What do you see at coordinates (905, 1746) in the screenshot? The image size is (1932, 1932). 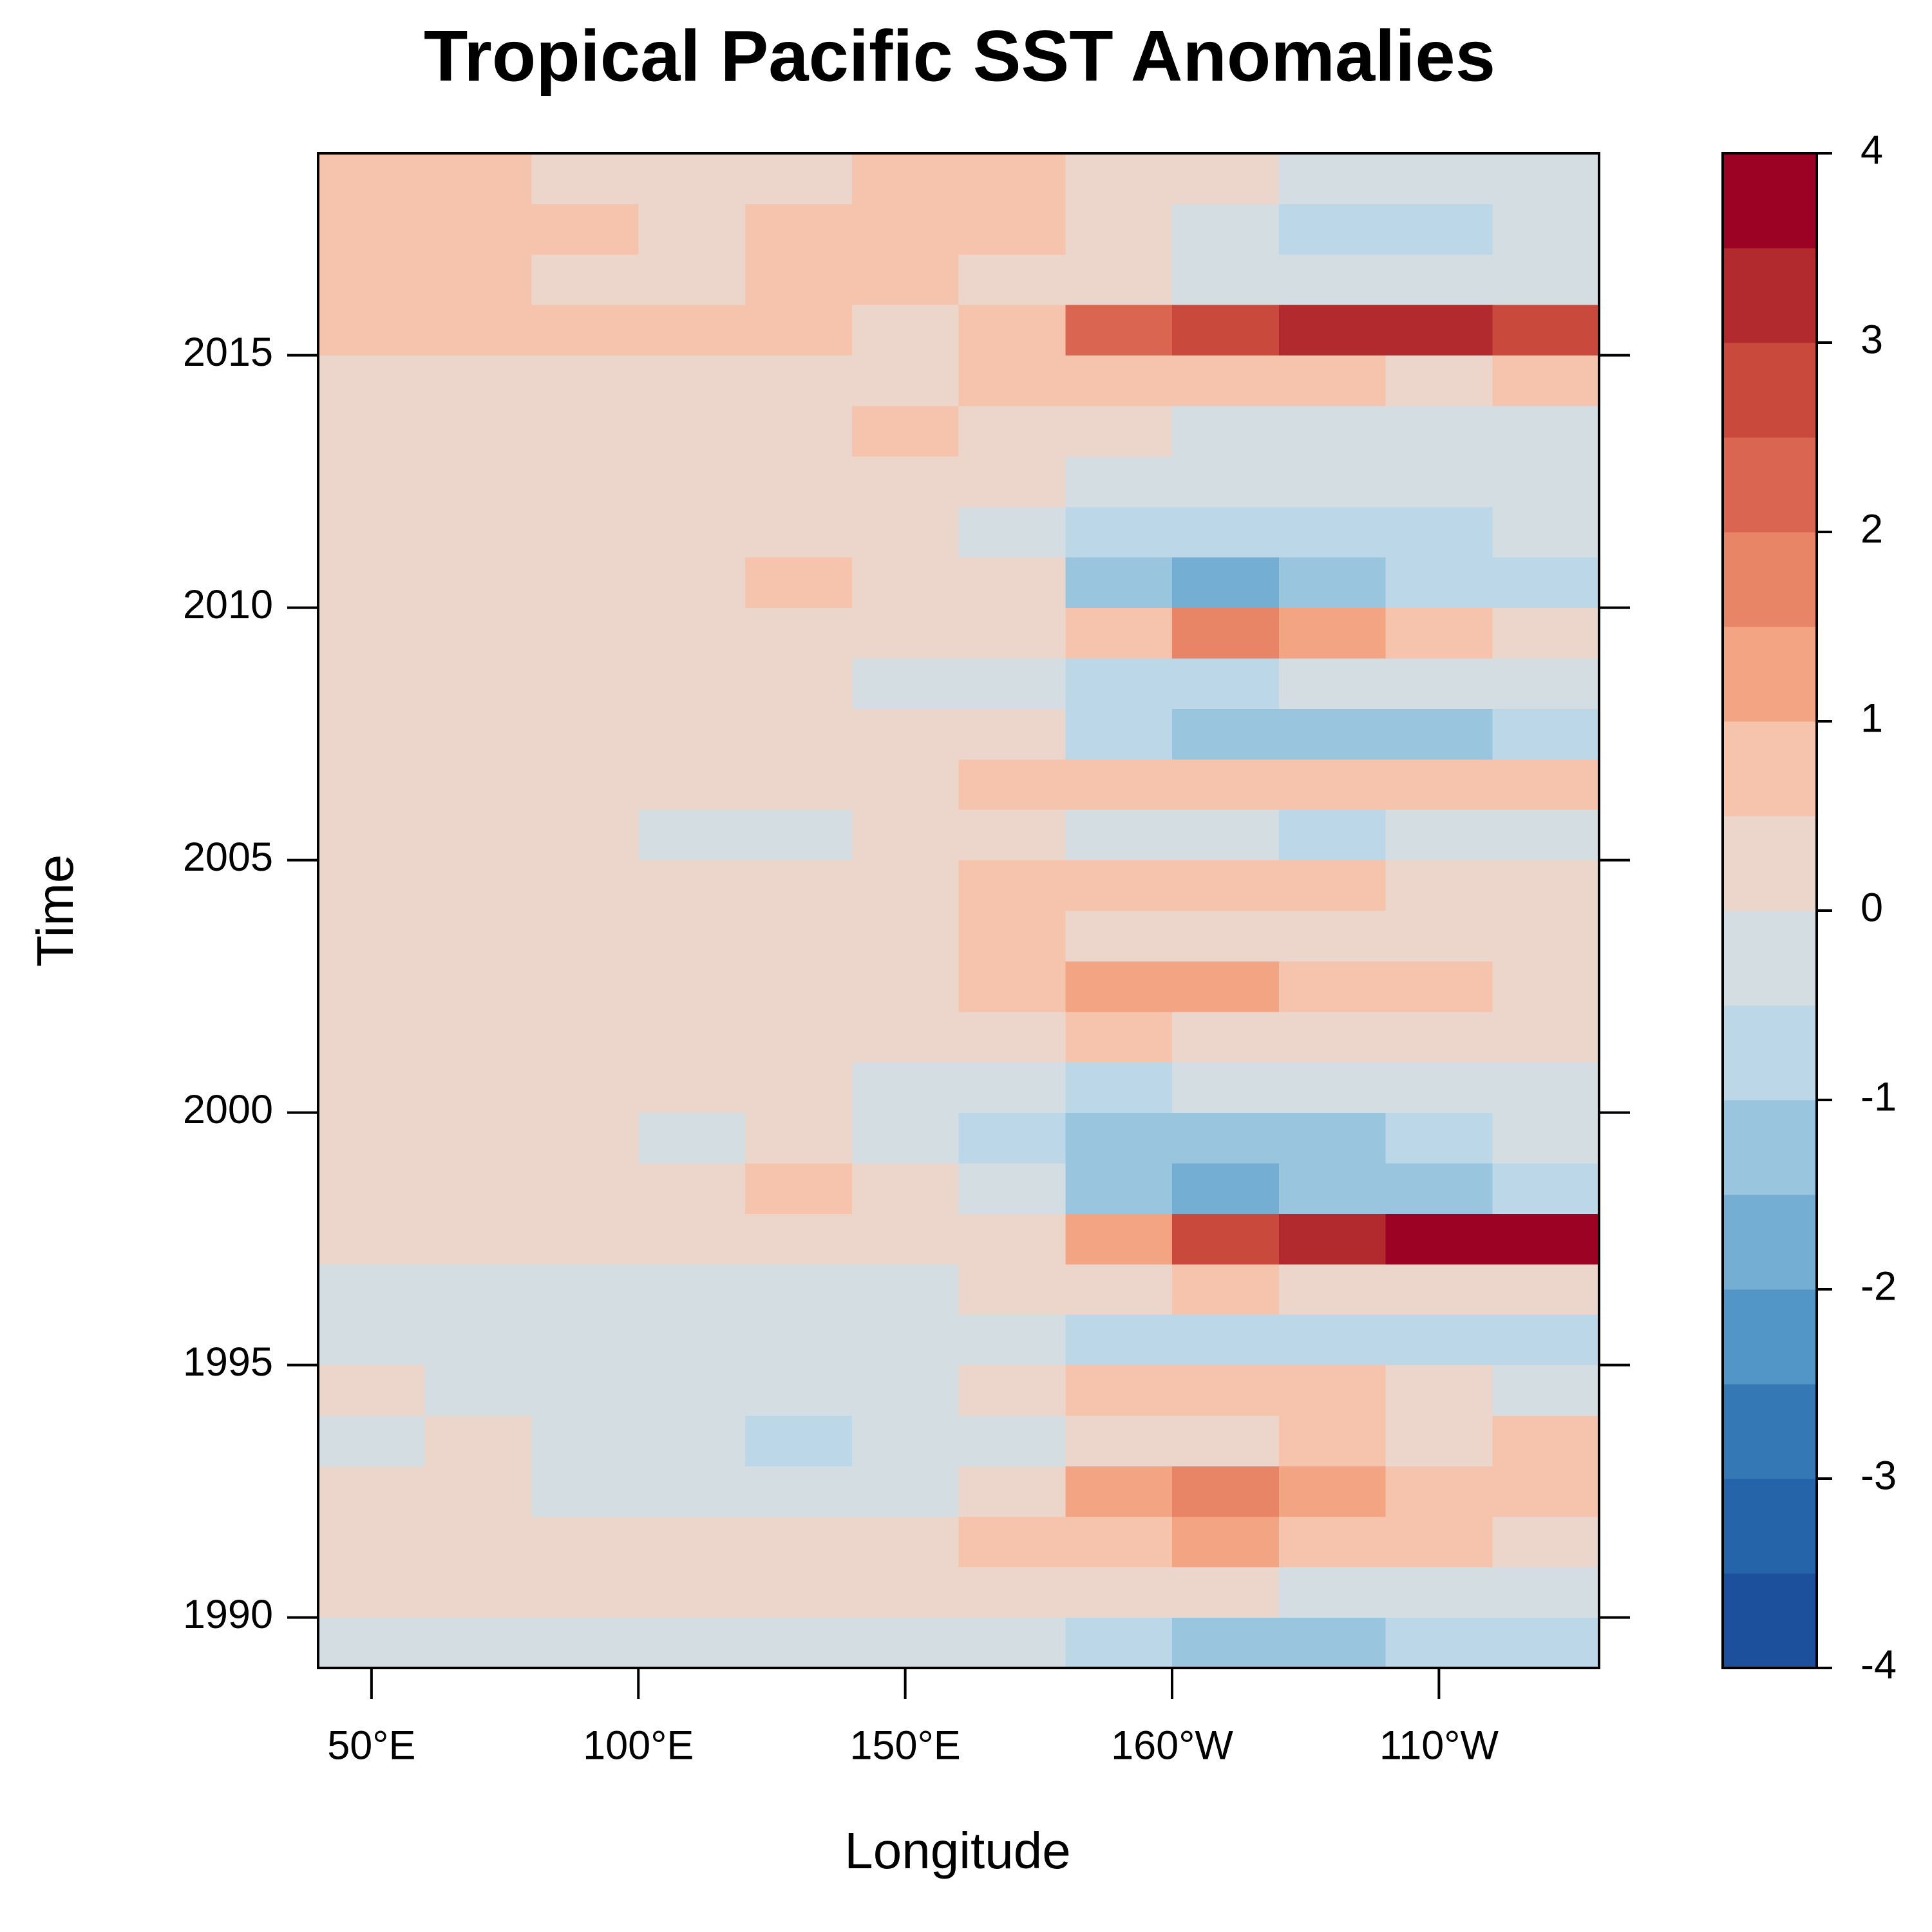 I see `x-tick-label: 150°E` at bounding box center [905, 1746].